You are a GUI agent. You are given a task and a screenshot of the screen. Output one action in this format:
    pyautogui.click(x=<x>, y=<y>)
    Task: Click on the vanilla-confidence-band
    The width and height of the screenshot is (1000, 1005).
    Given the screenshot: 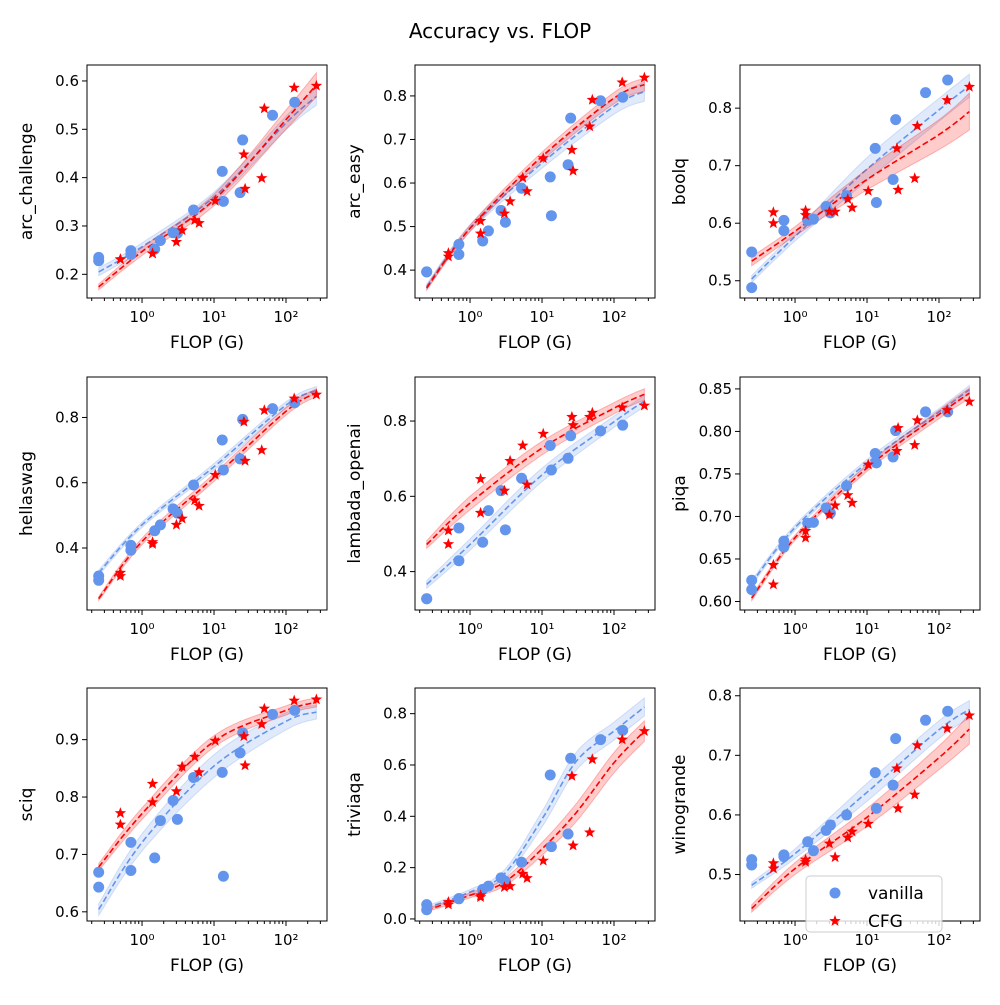 What is the action you would take?
    pyautogui.click(x=535, y=186)
    